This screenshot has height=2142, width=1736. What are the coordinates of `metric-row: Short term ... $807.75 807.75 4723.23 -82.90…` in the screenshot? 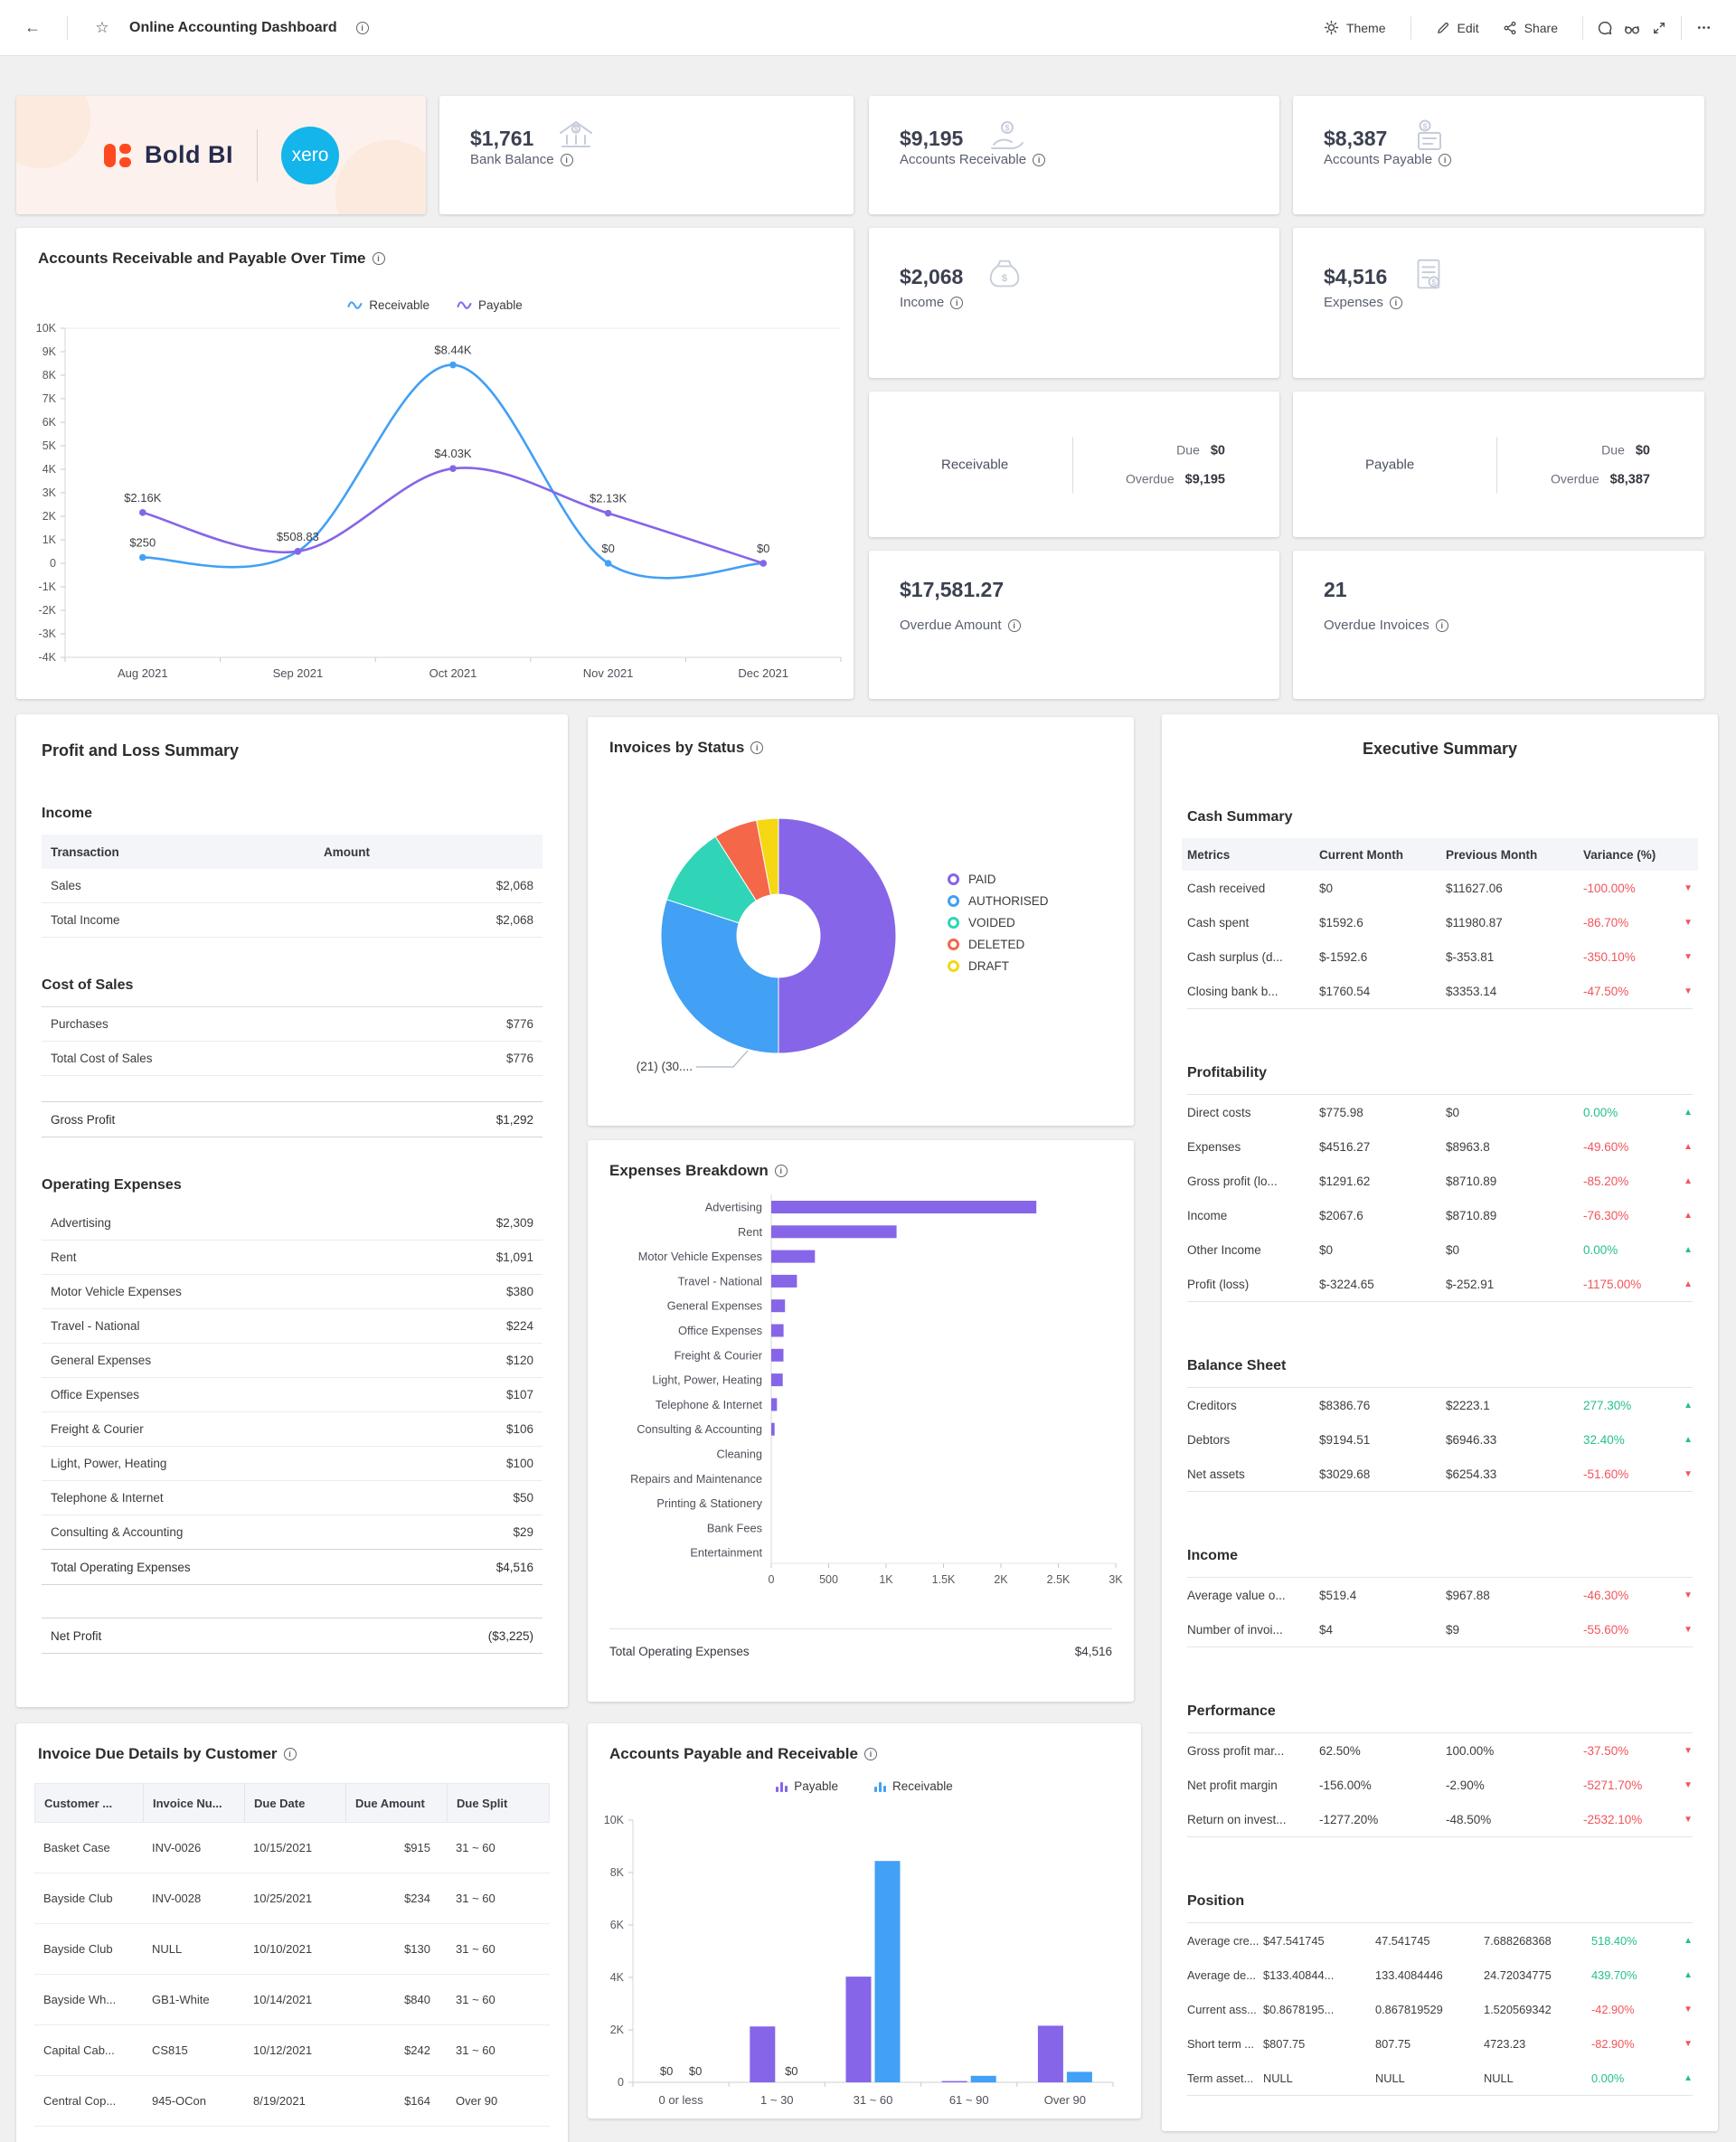 It's located at (1440, 2043).